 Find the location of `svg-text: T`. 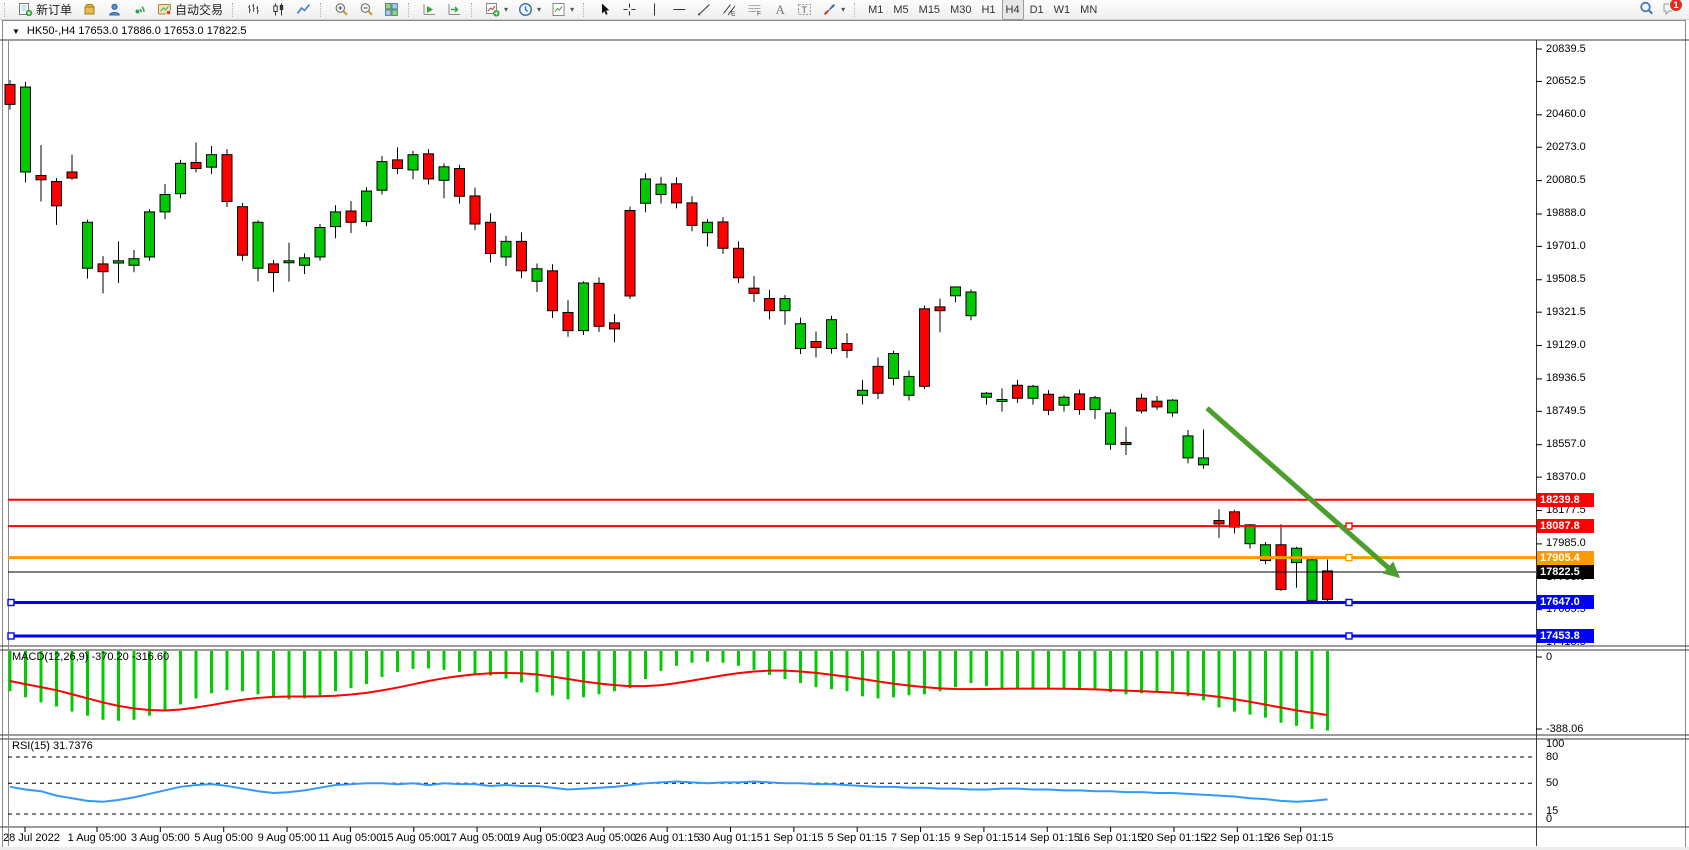

svg-text: T is located at coordinates (805, 10).